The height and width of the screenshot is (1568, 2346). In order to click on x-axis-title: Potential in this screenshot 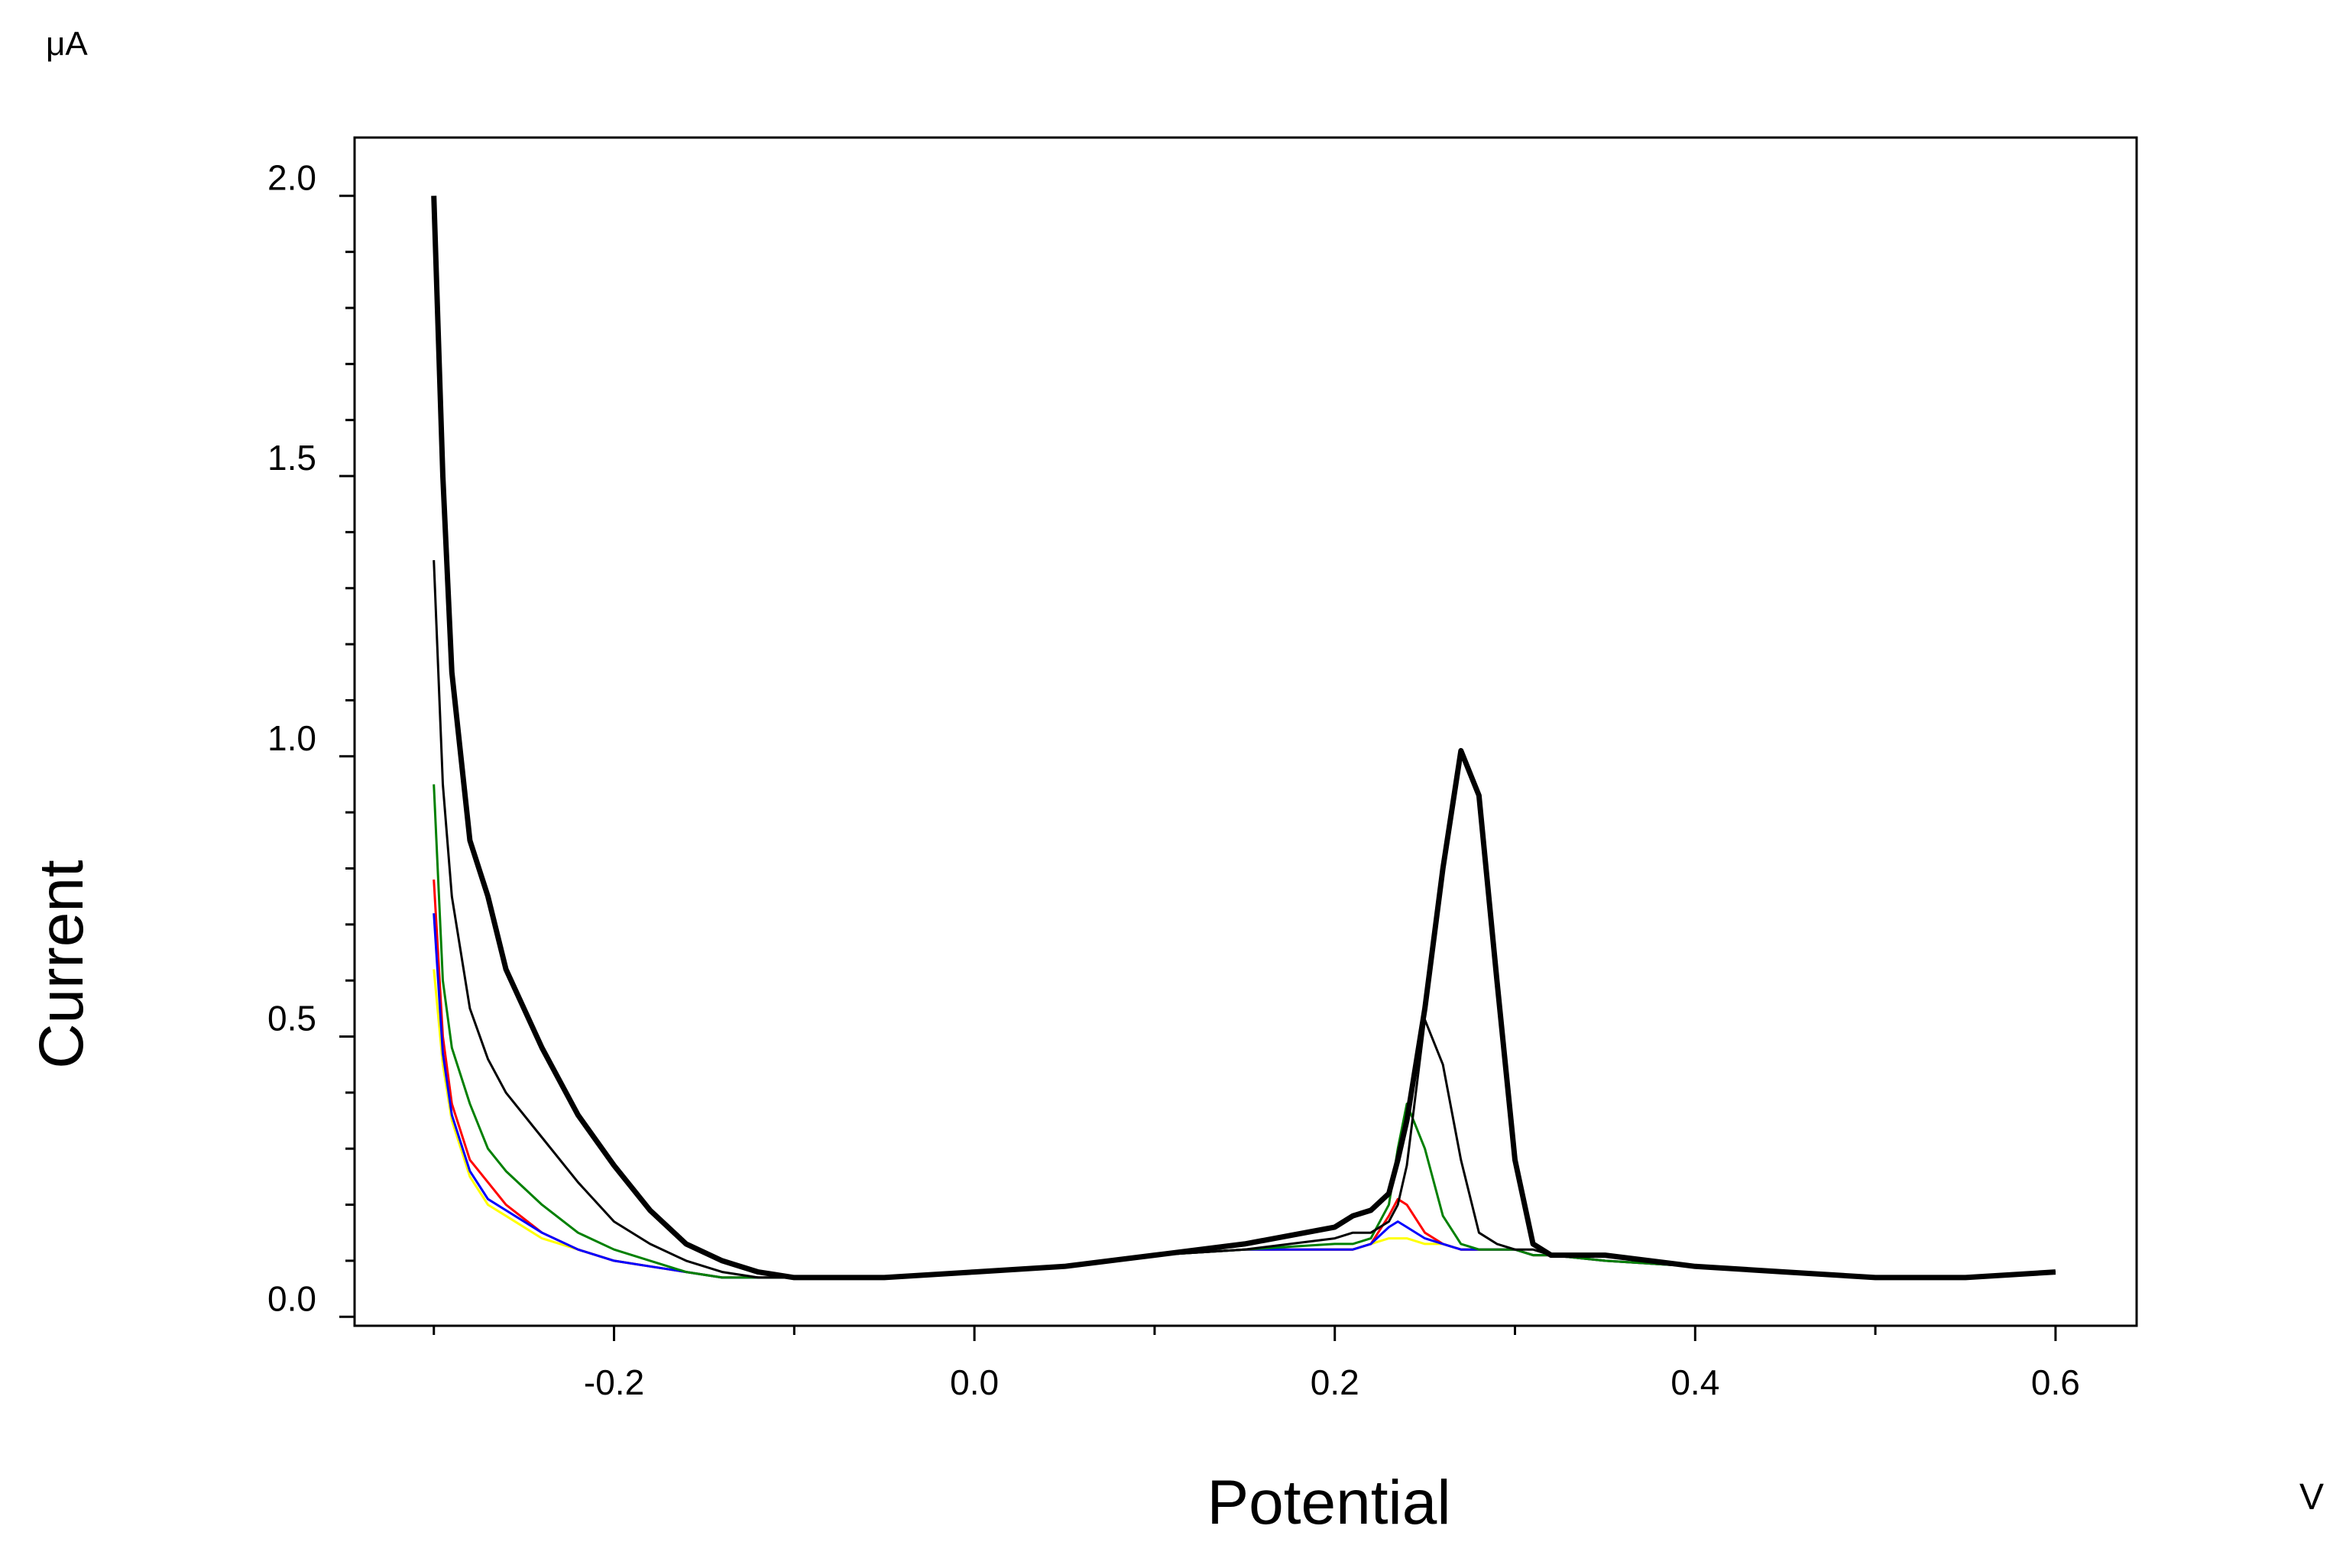, I will do `click(1328, 1502)`.